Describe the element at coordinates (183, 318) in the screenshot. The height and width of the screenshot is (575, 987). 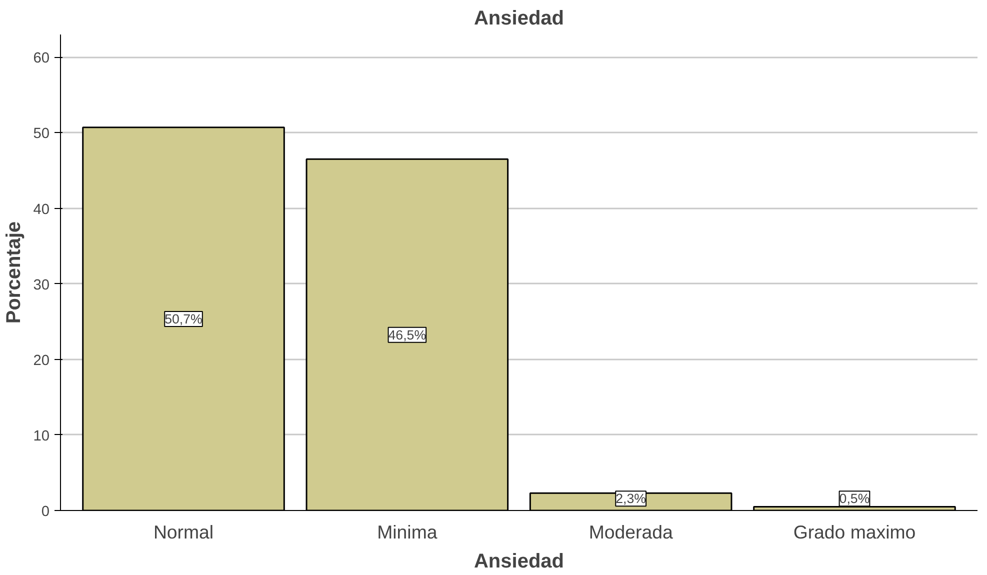
I see `data-label: 50,7%` at that location.